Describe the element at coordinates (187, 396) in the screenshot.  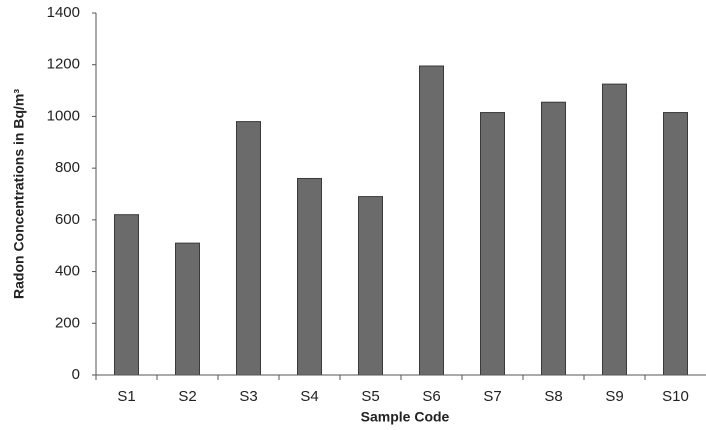
I see `x-tick-label: S2` at that location.